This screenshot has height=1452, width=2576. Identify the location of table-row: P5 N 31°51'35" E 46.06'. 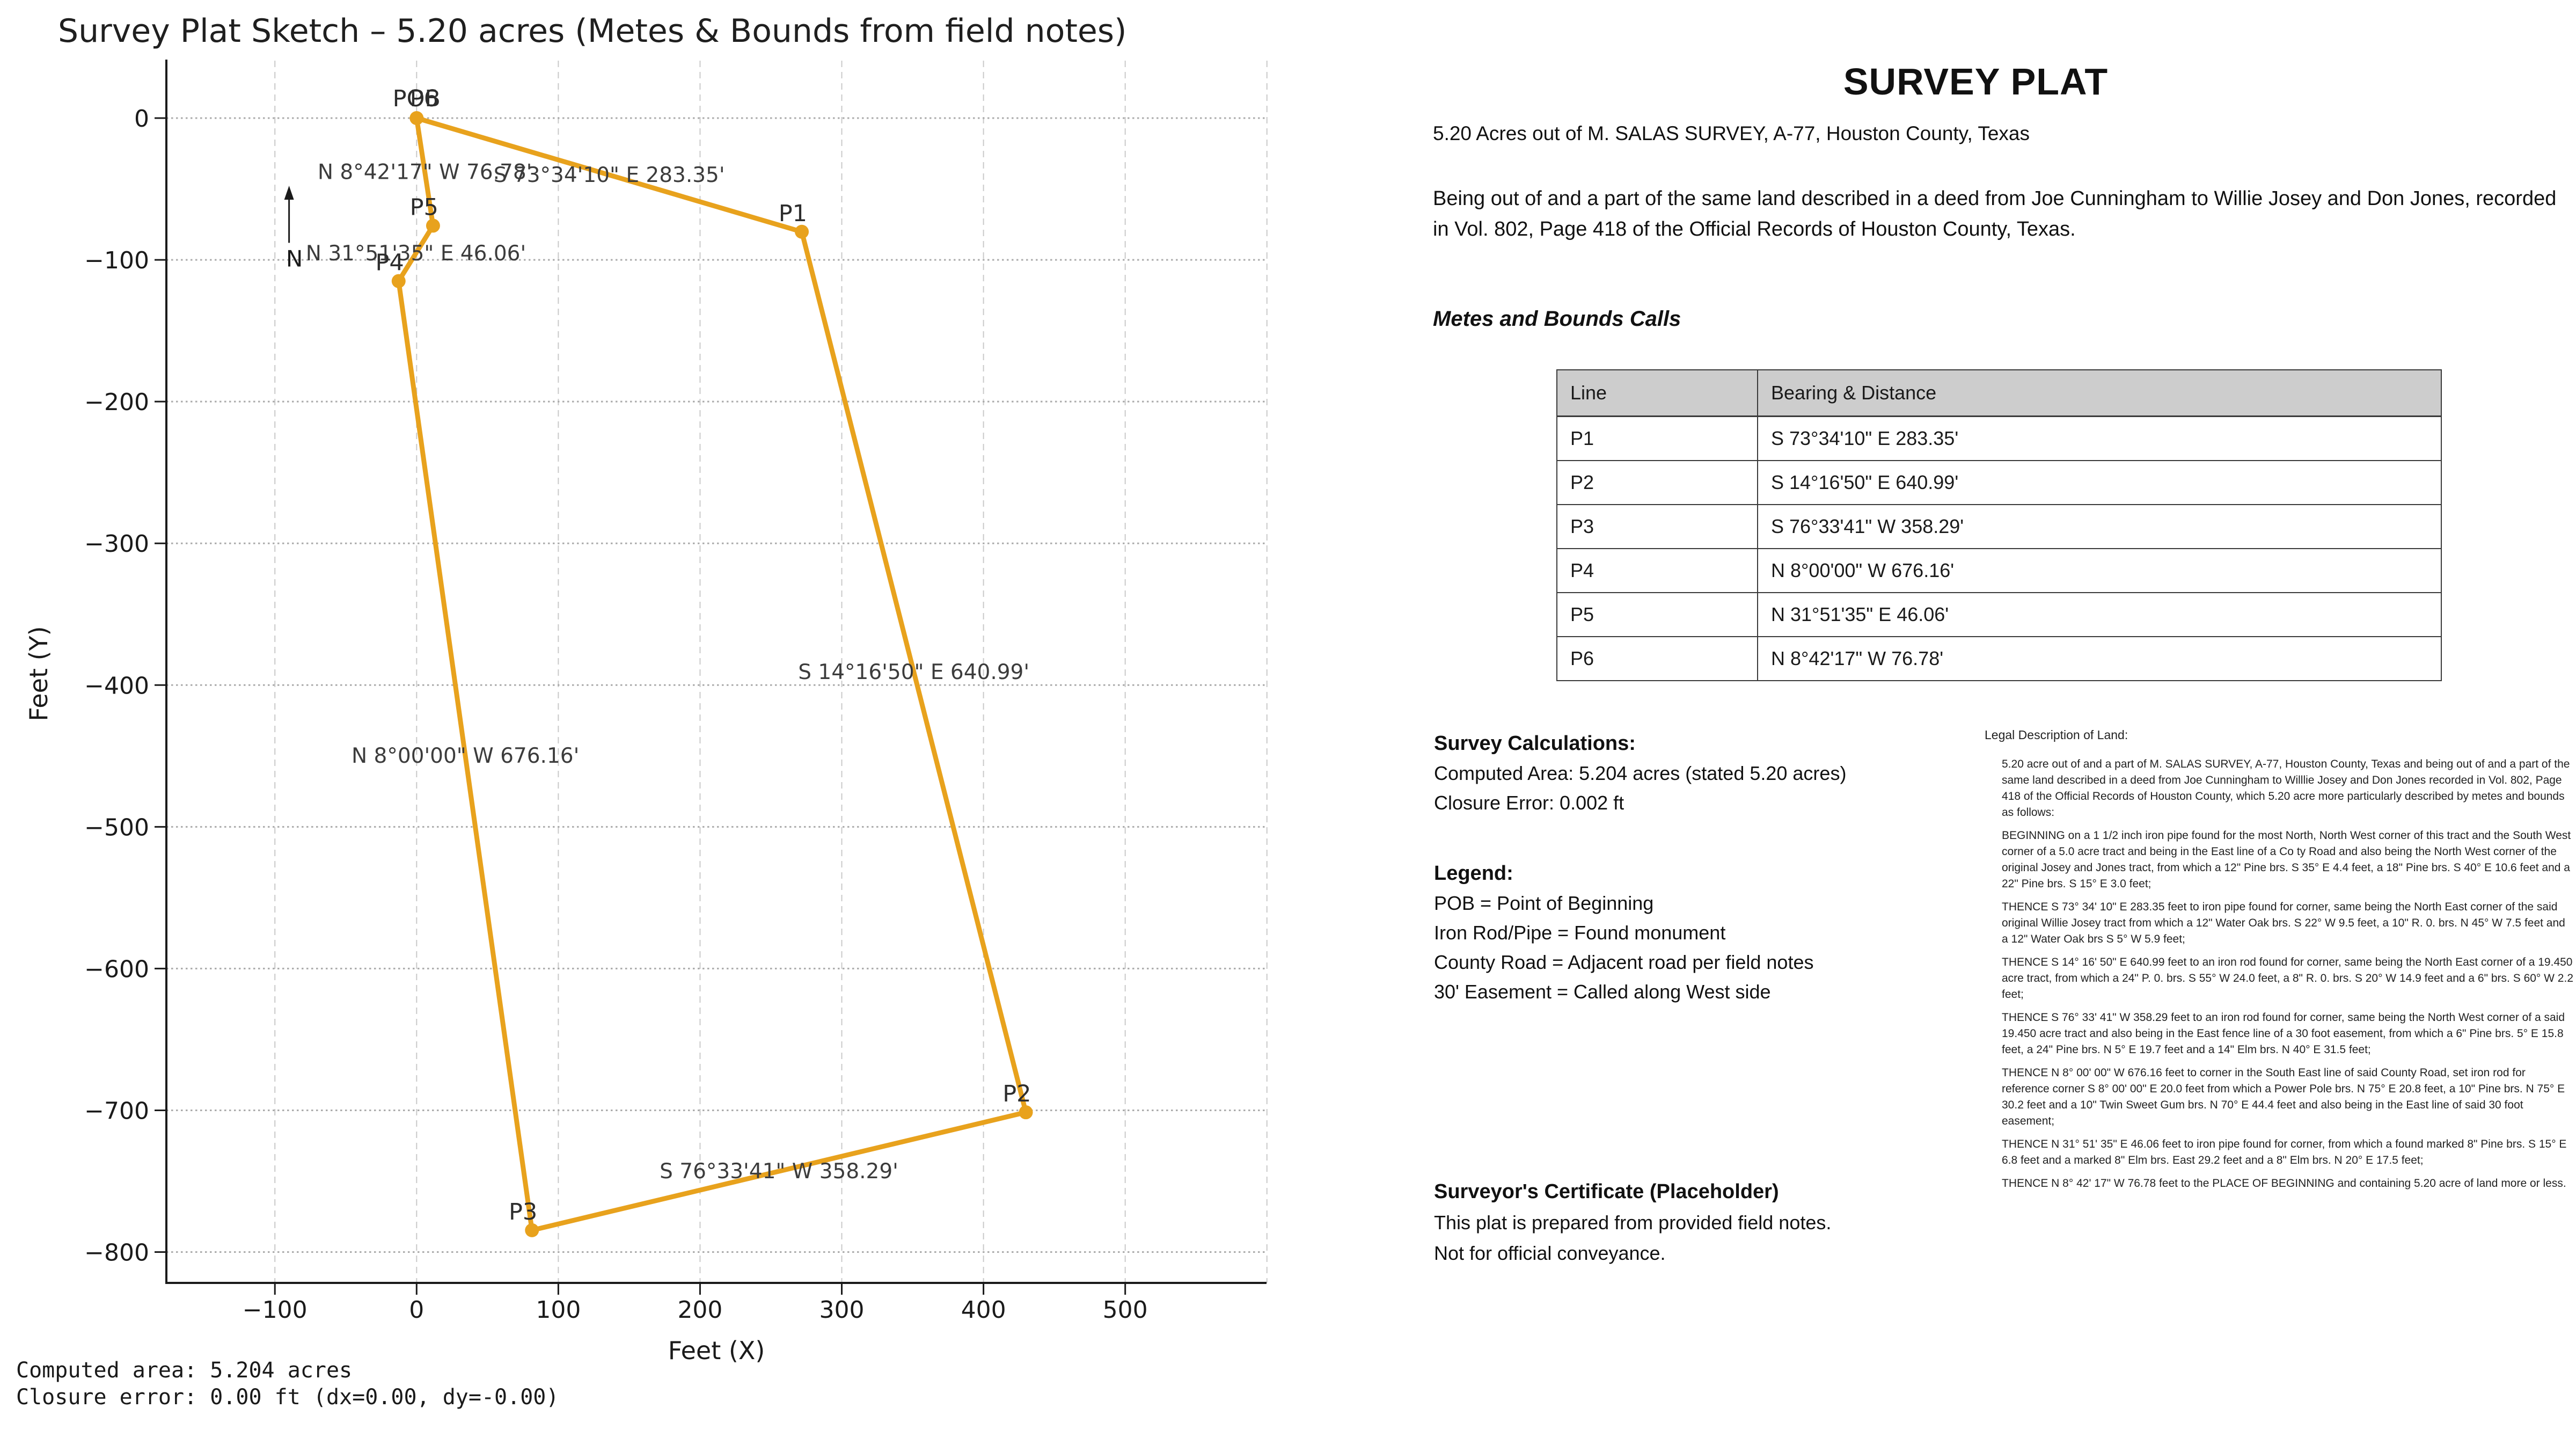
(1999, 614).